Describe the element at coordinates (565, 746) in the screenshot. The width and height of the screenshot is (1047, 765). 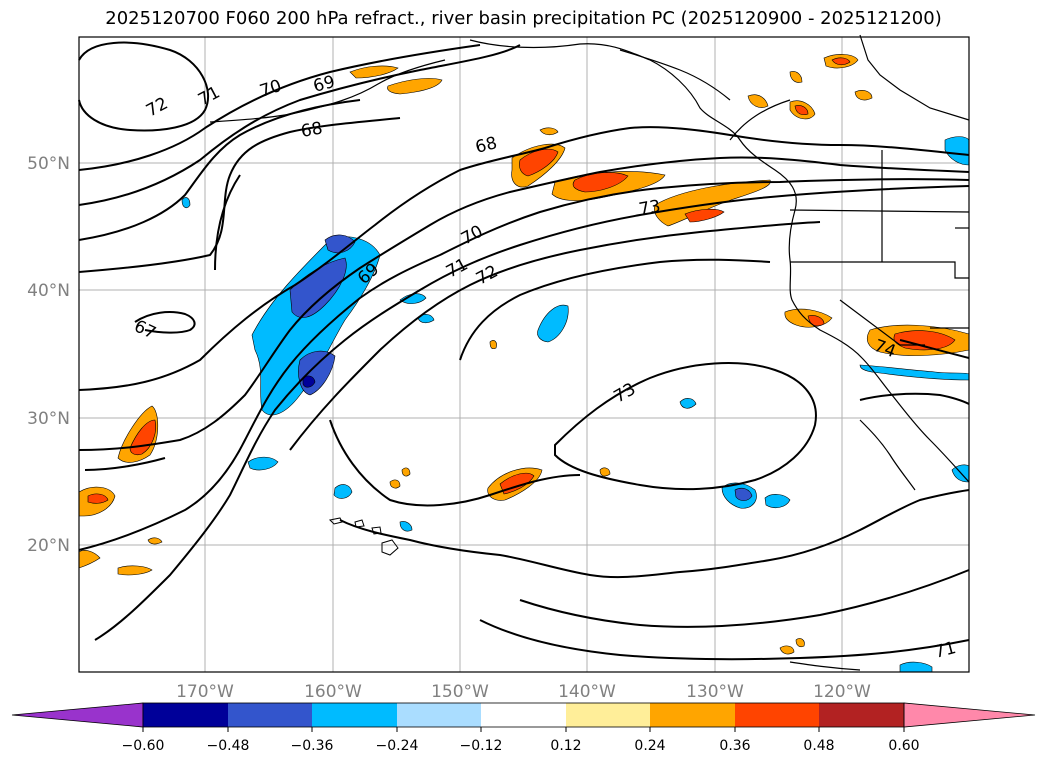
I see `colorbar-tick-label: 0.12` at that location.